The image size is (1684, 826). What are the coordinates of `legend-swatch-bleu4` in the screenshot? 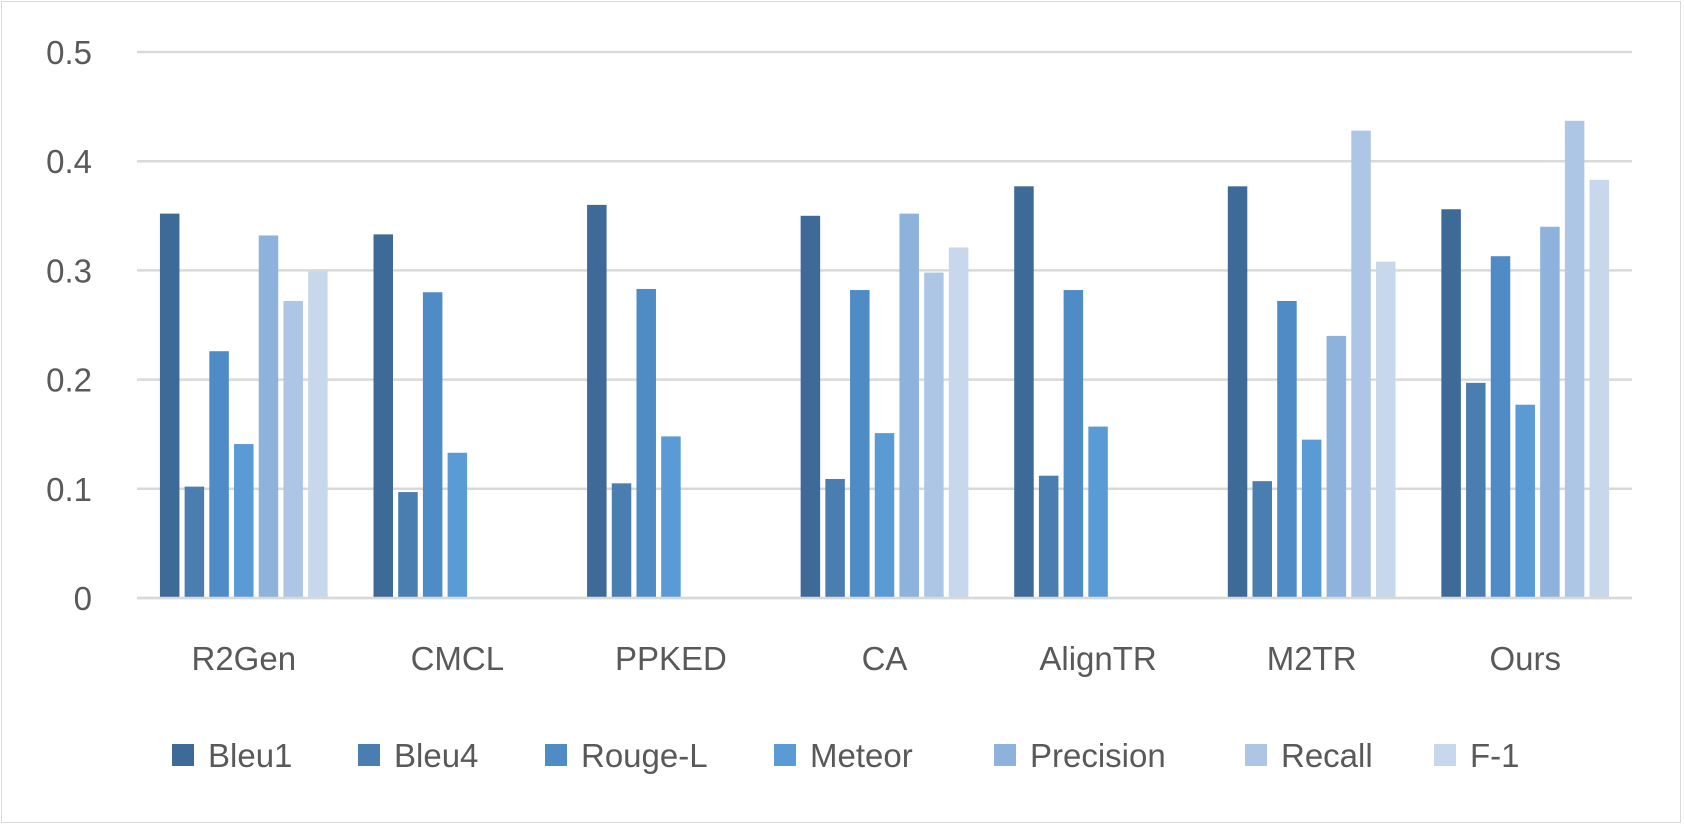 It's located at (369, 755).